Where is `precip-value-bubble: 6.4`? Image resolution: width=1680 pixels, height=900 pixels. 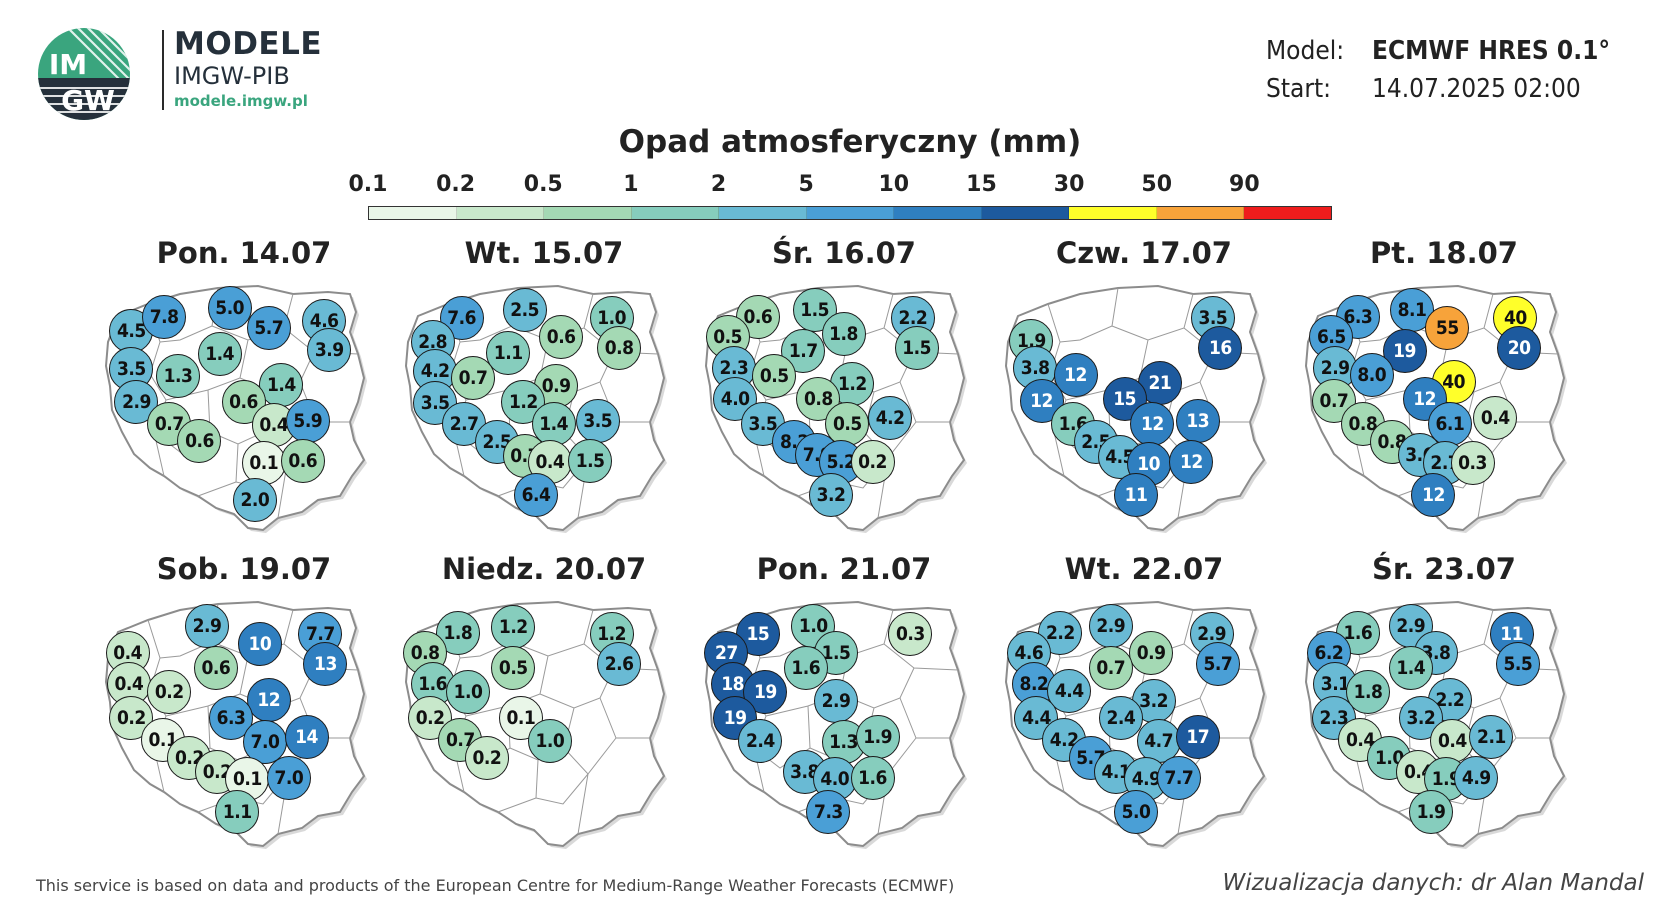
precip-value-bubble: 6.4 is located at coordinates (536, 494).